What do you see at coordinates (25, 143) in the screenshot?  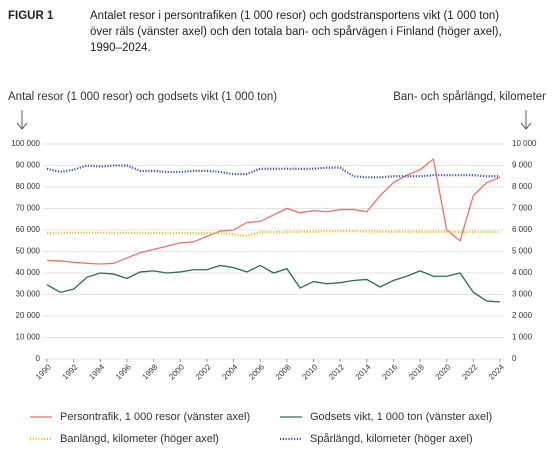 I see `y-tick-label: 100 000` at bounding box center [25, 143].